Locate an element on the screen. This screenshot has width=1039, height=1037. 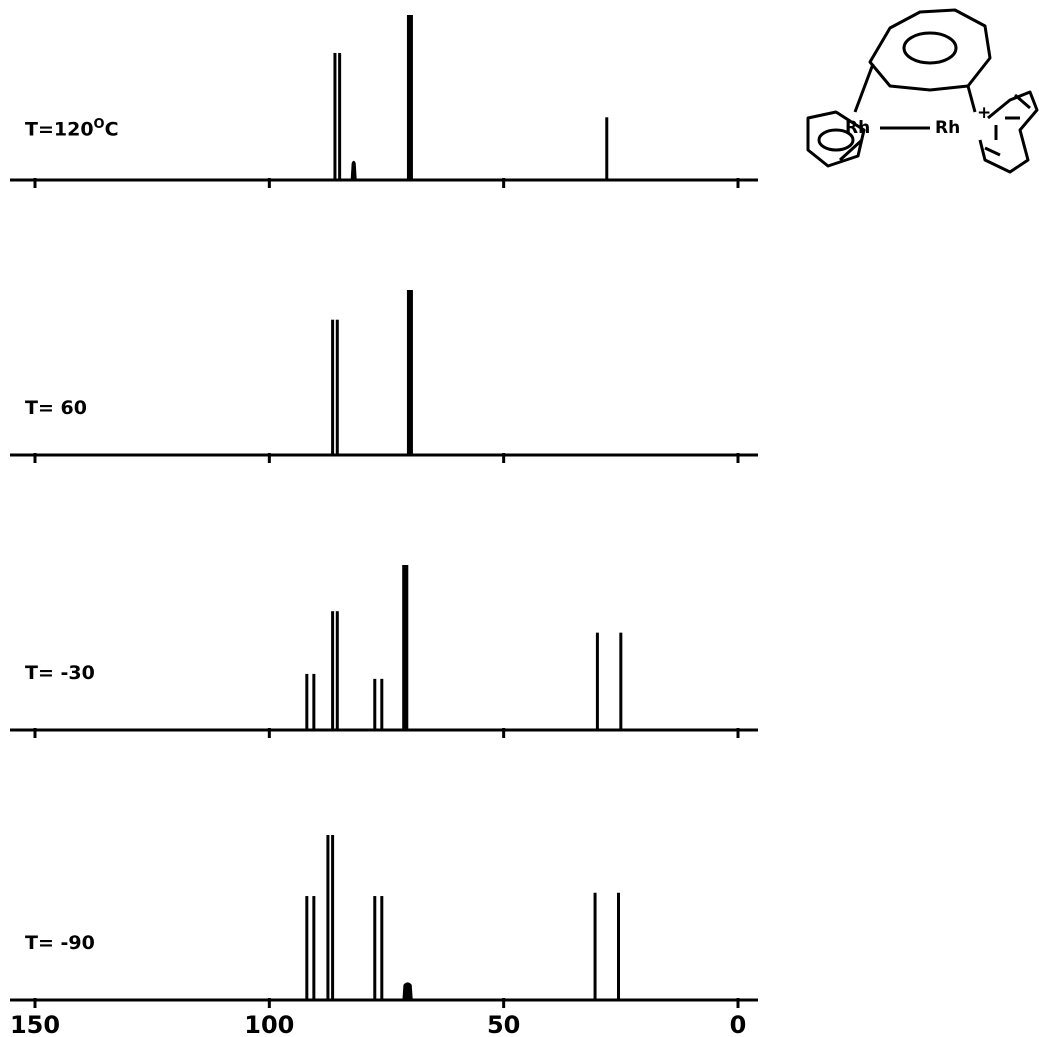
x-tick-label-100: 100 is located at coordinates (269, 1024).